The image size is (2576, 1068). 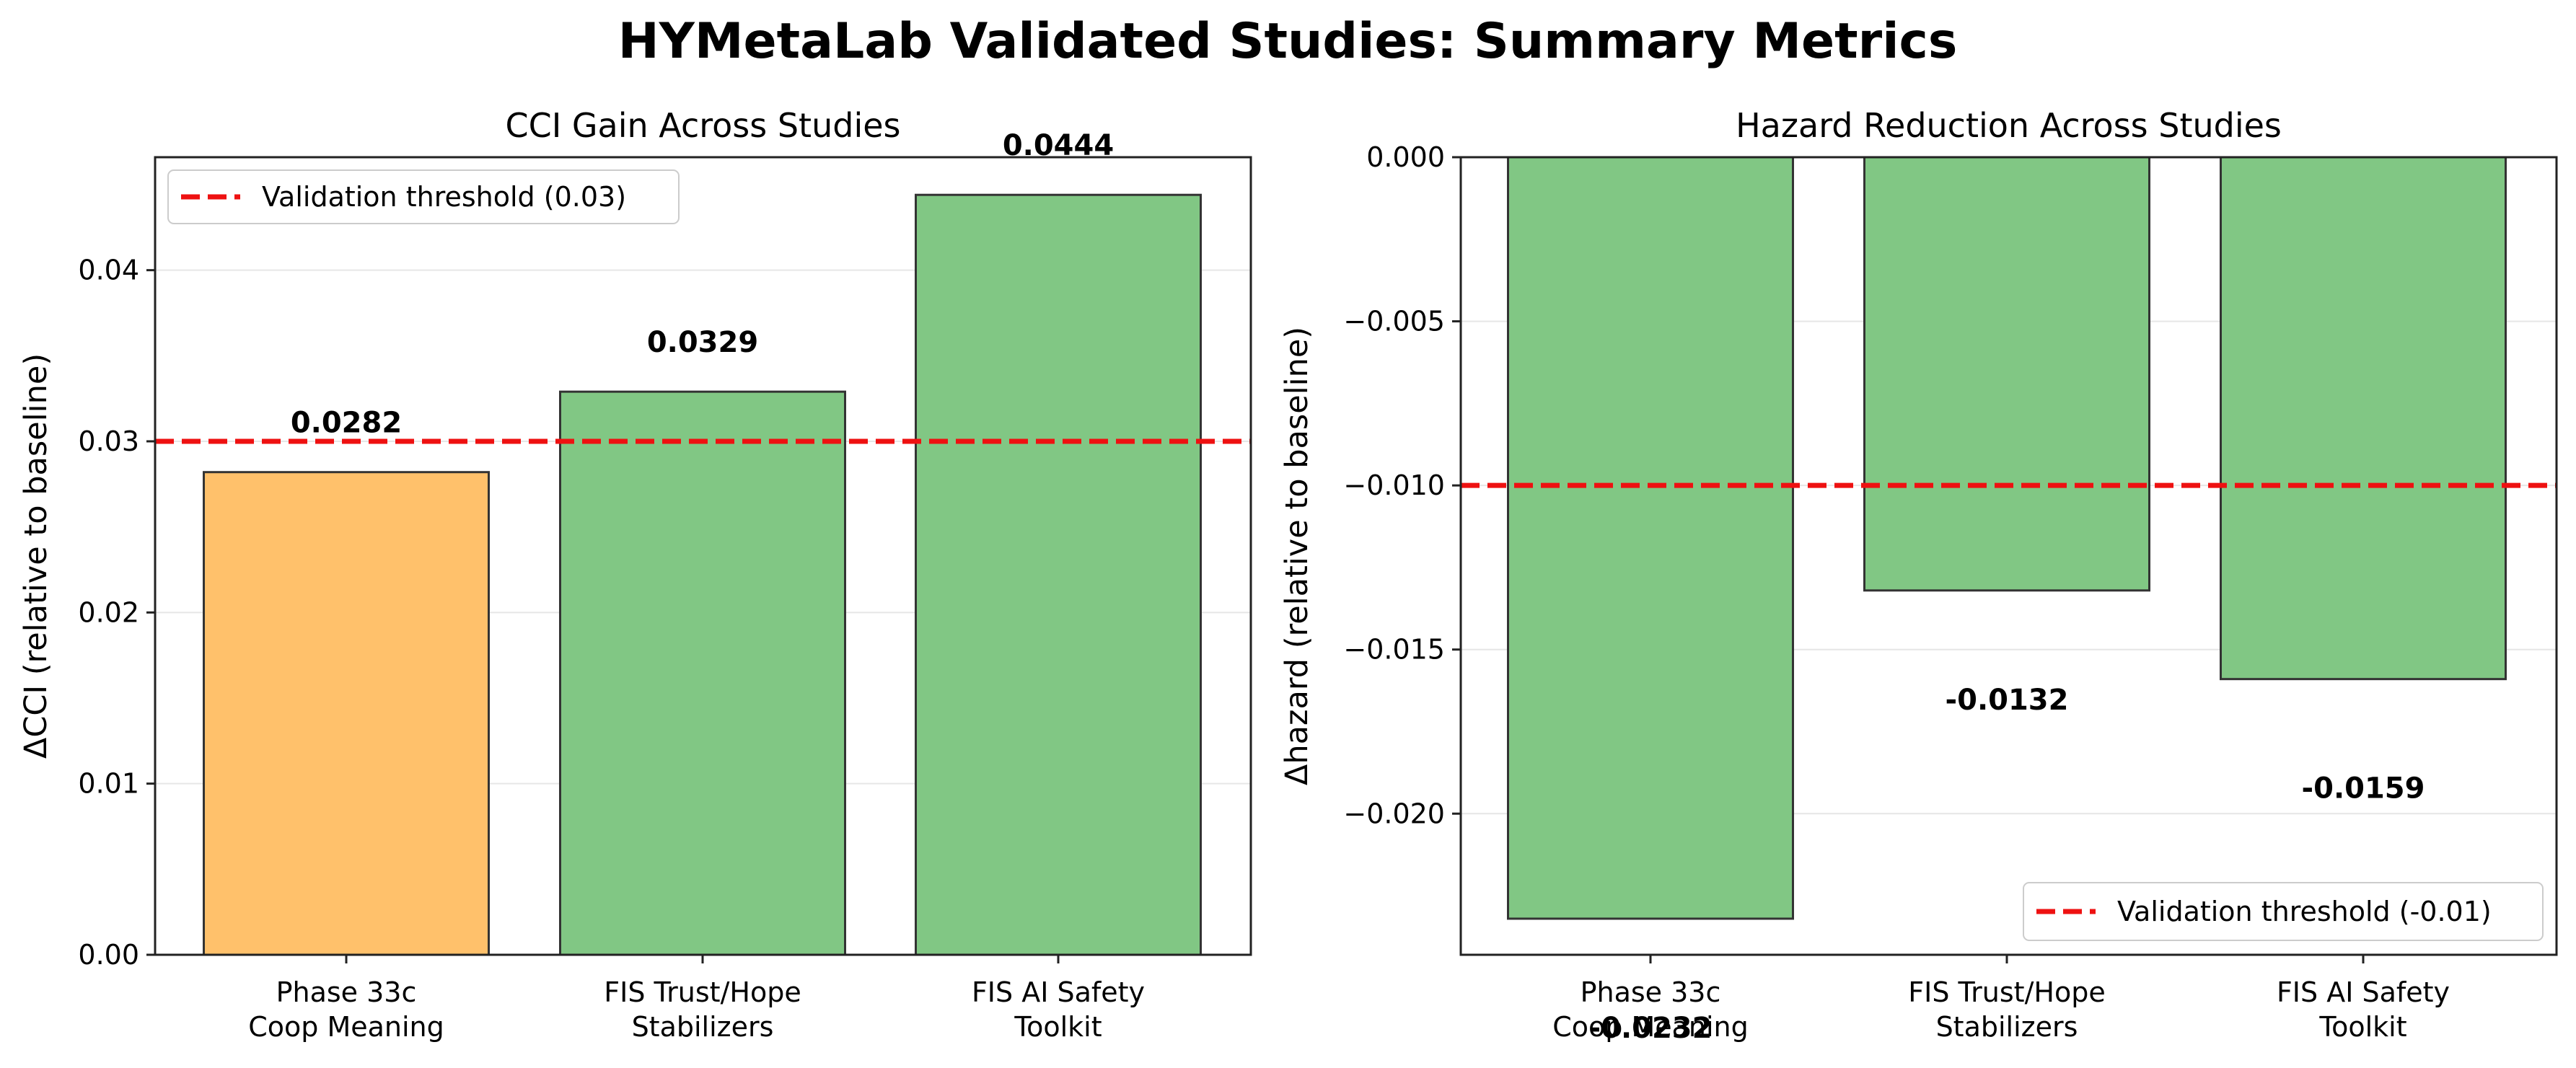 What do you see at coordinates (108, 441) in the screenshot?
I see `y-tick-label: 0.03` at bounding box center [108, 441].